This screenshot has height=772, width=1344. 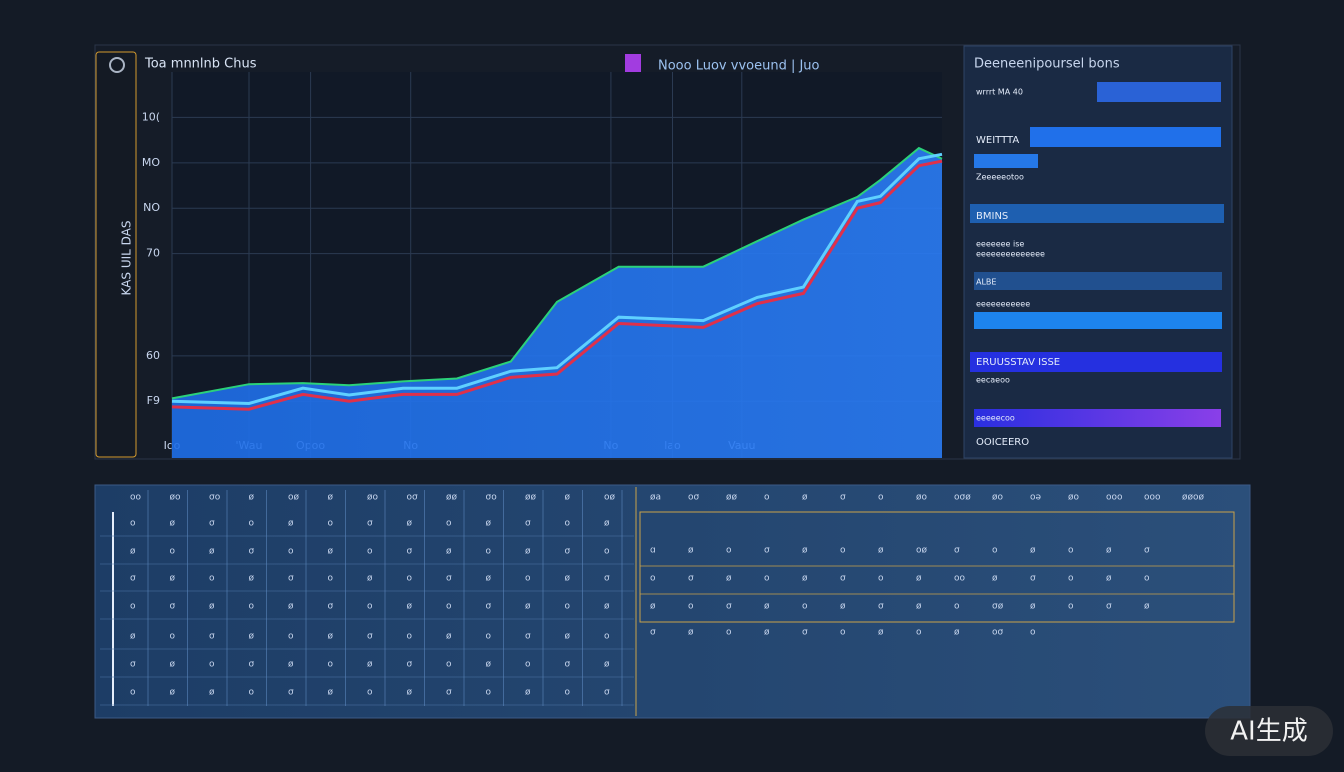 What do you see at coordinates (1018, 362) in the screenshot?
I see `side-label: ERUUSSTAV ISSE` at bounding box center [1018, 362].